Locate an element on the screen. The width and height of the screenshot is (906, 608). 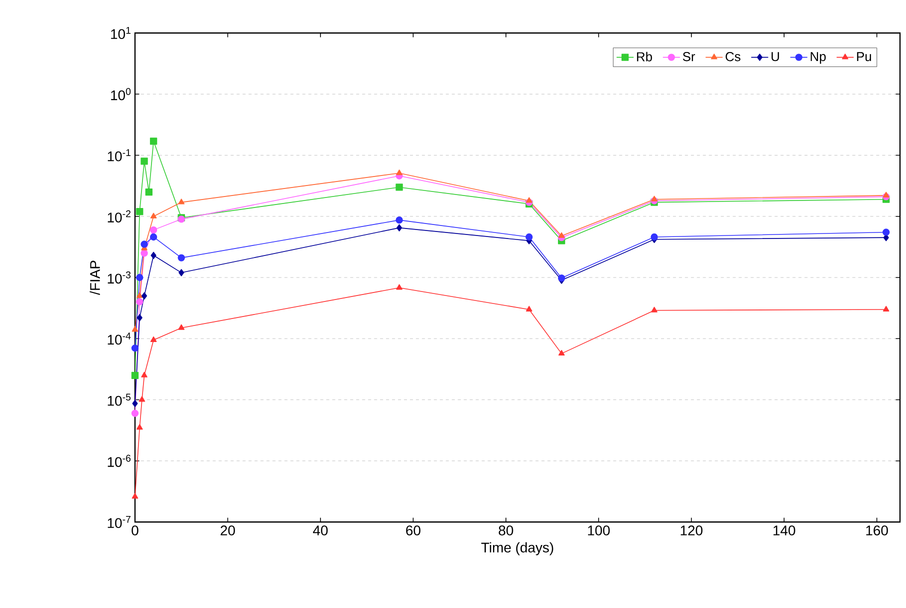
legend-label: Sr is located at coordinates (689, 57).